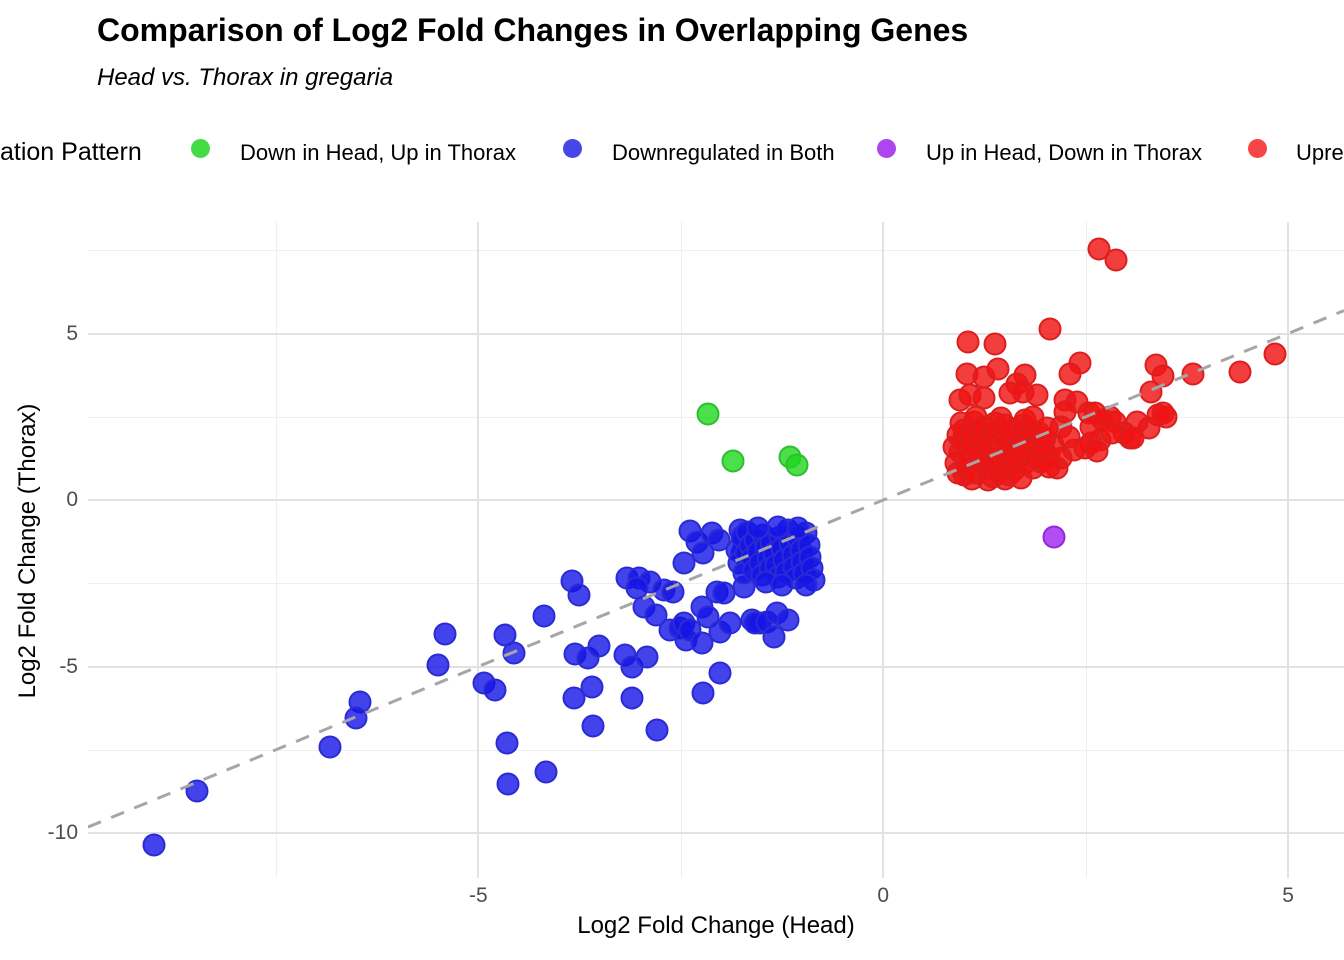 The image size is (1344, 960). Describe the element at coordinates (1320, 152) in the screenshot. I see `legend-label-upregulated: Upre` at that location.